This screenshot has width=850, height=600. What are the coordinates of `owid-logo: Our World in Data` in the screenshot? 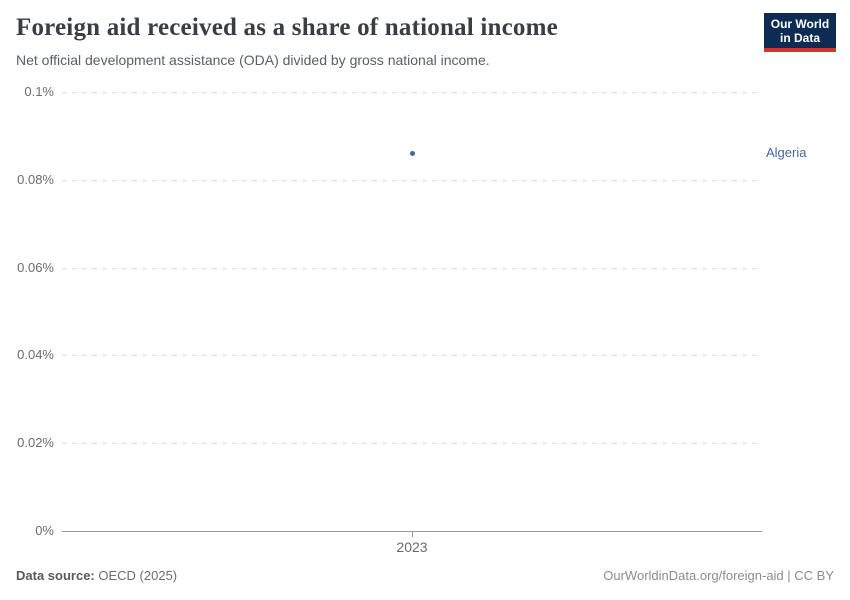 It's located at (800, 32).